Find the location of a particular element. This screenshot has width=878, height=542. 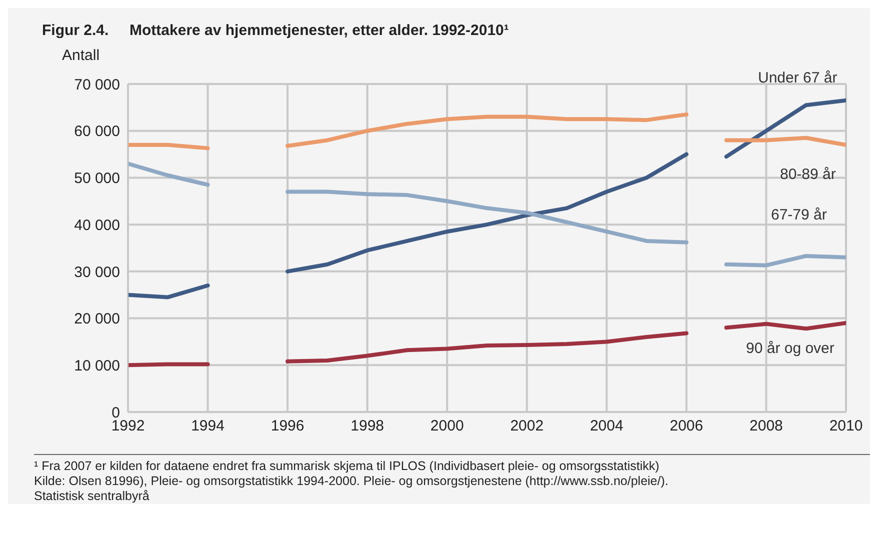

y-tick-label: 20 000 is located at coordinates (97, 319).